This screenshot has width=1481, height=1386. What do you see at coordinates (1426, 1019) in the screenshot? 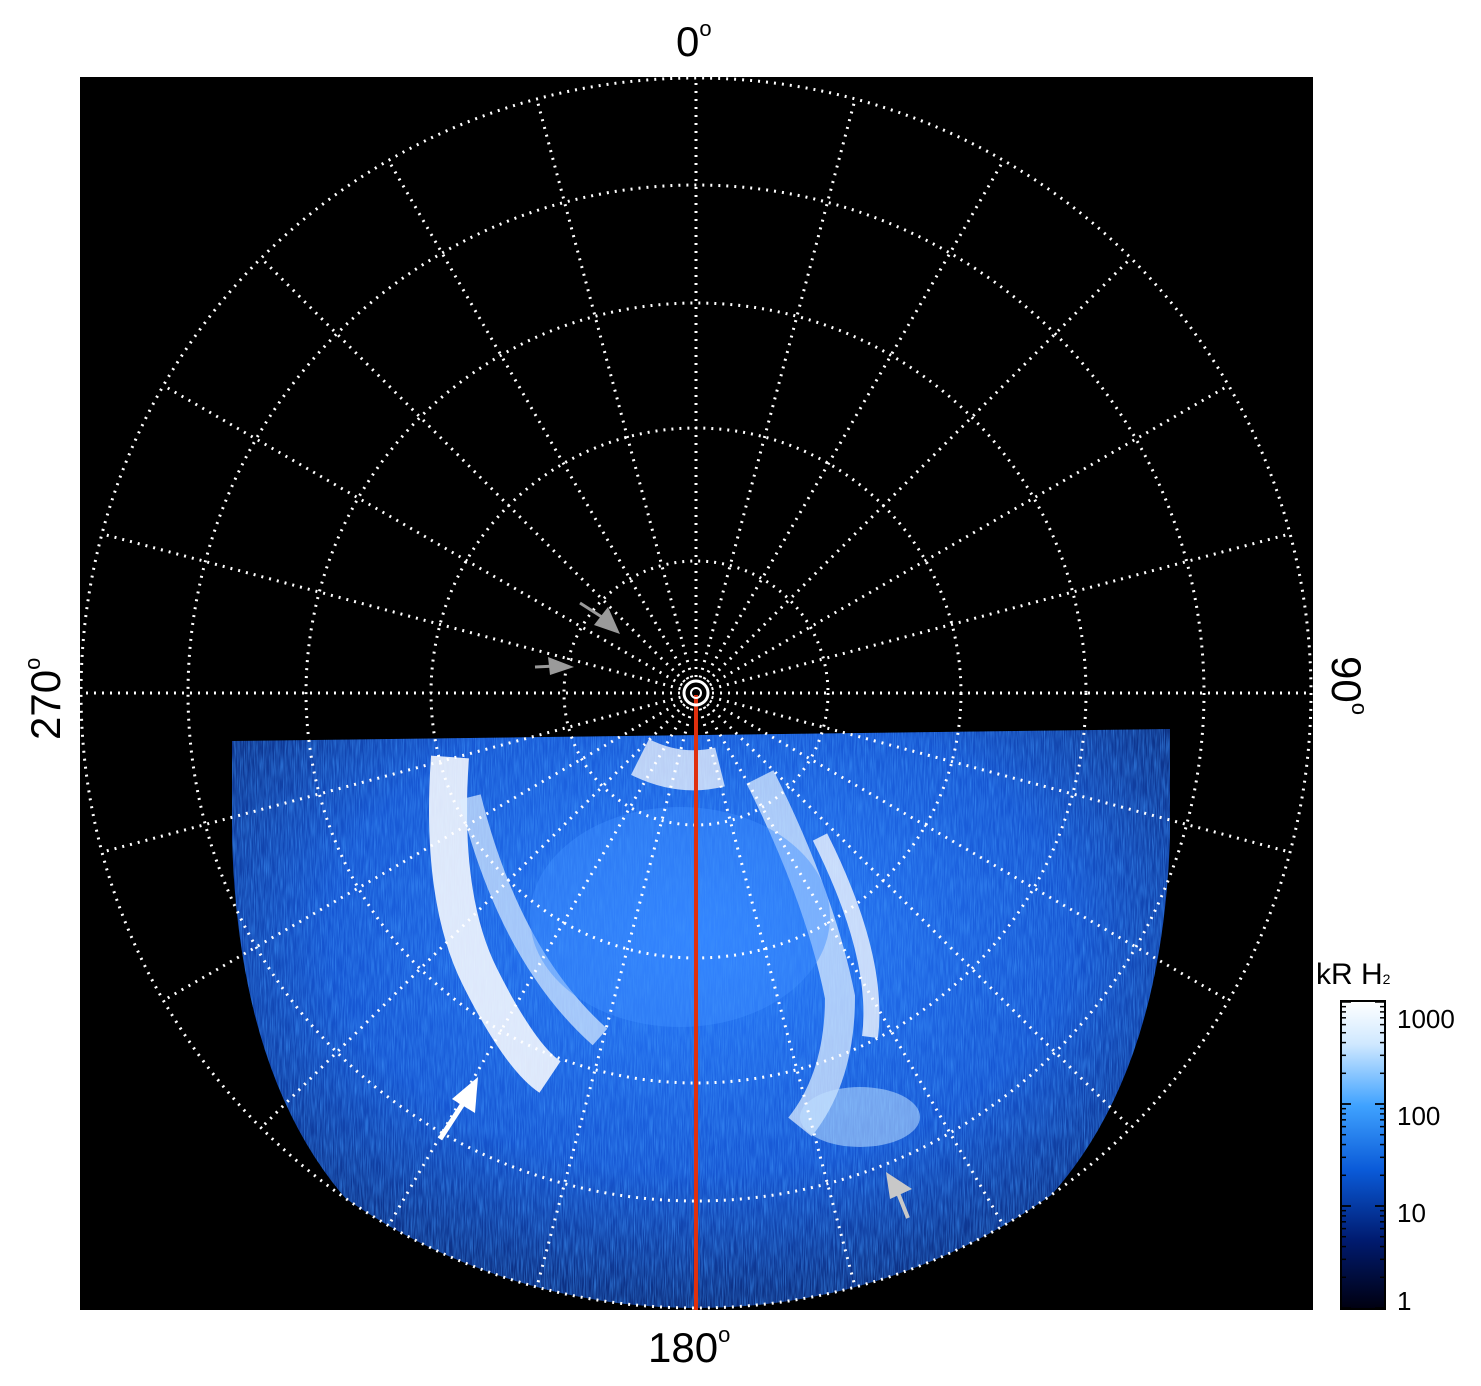
I see `colorbar-tick-1000: 1000` at bounding box center [1426, 1019].